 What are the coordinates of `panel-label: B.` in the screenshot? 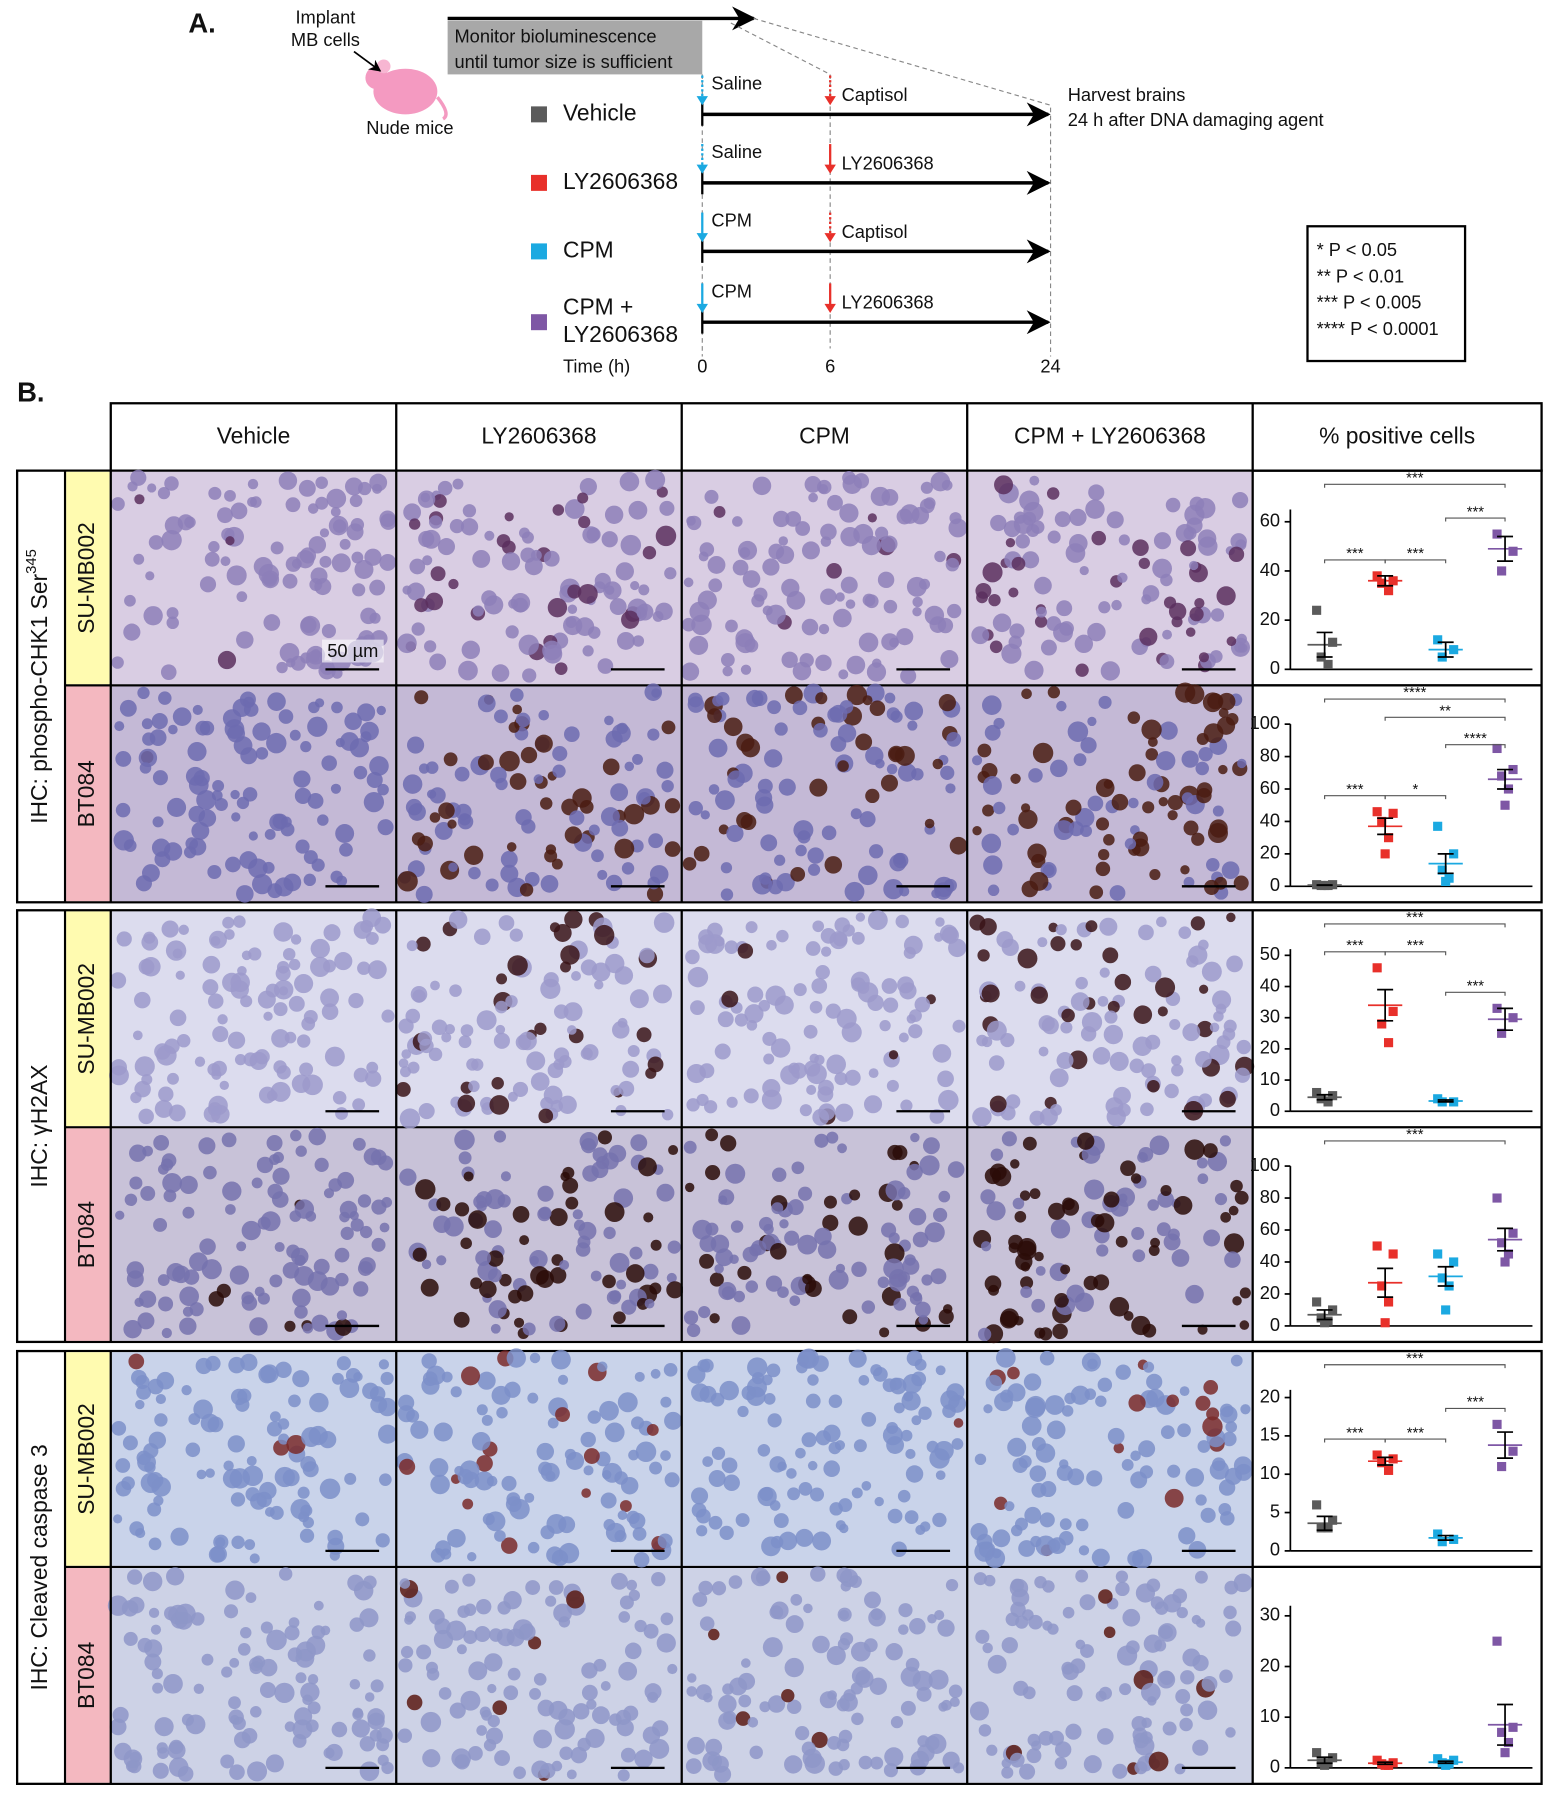 It's located at (30, 391).